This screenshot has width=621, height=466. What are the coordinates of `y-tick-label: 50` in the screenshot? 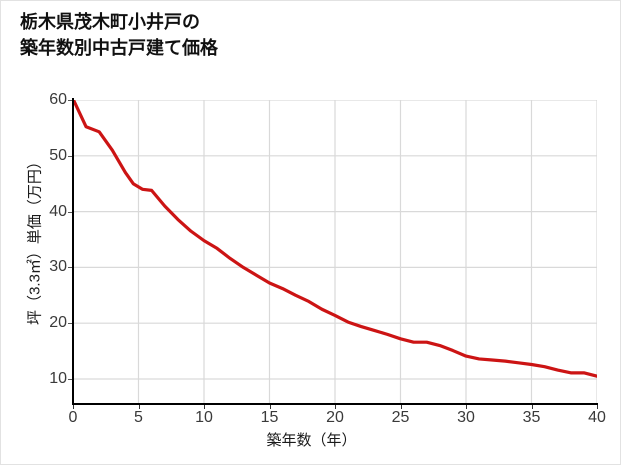 It's located at (58, 155).